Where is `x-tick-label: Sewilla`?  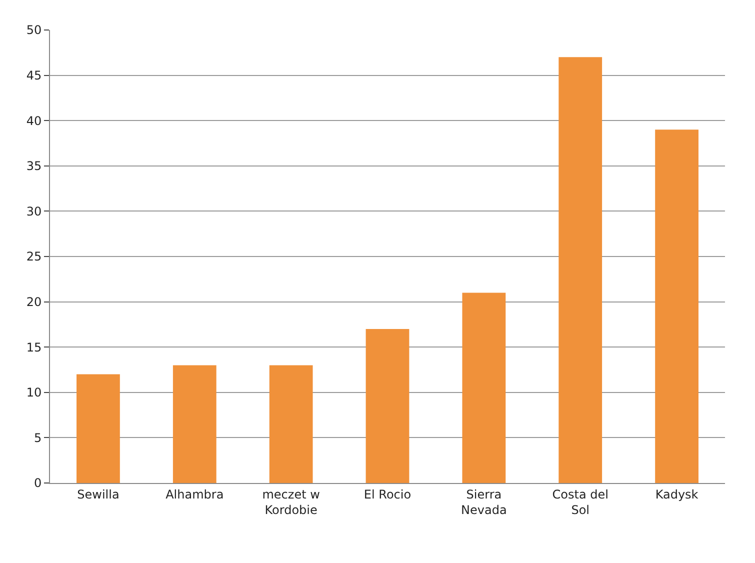
x-tick-label: Sewilla is located at coordinates (98, 494).